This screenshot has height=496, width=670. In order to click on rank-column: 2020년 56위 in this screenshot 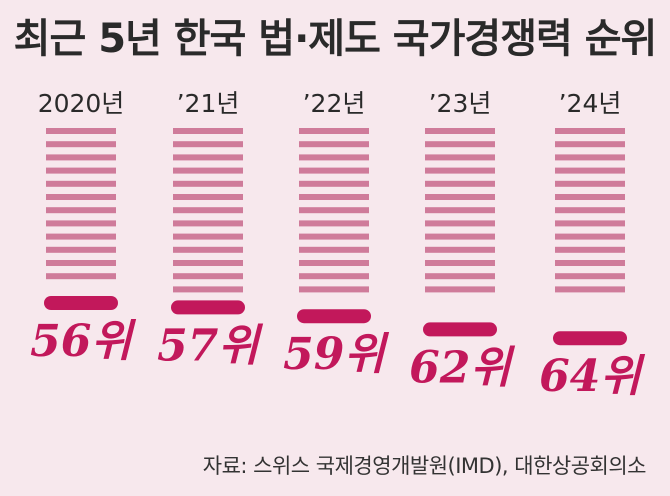, I will do `click(83, 228)`.